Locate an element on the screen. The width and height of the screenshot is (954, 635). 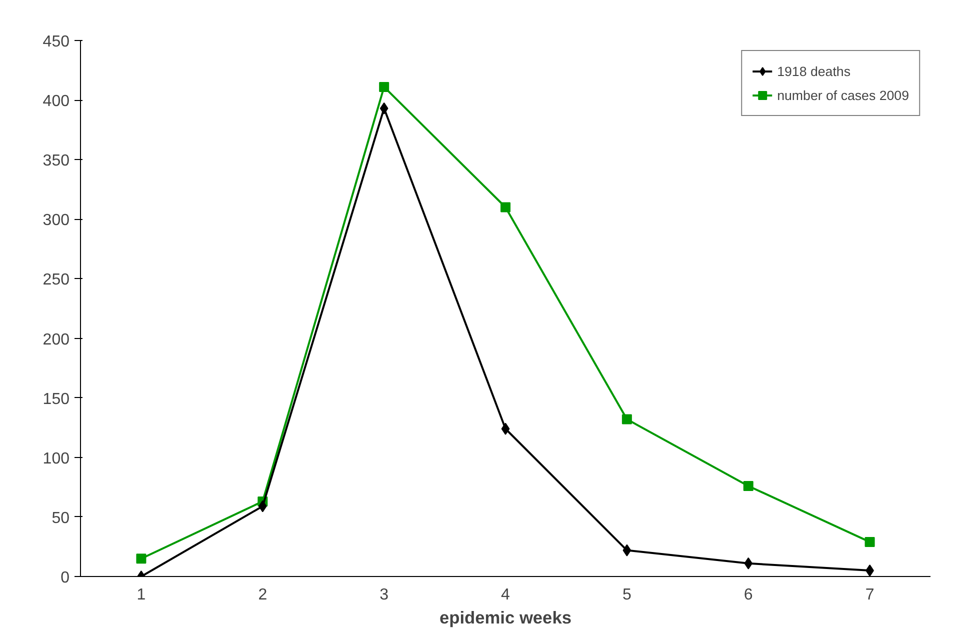
y-tick-label: 150 is located at coordinates (56, 399).